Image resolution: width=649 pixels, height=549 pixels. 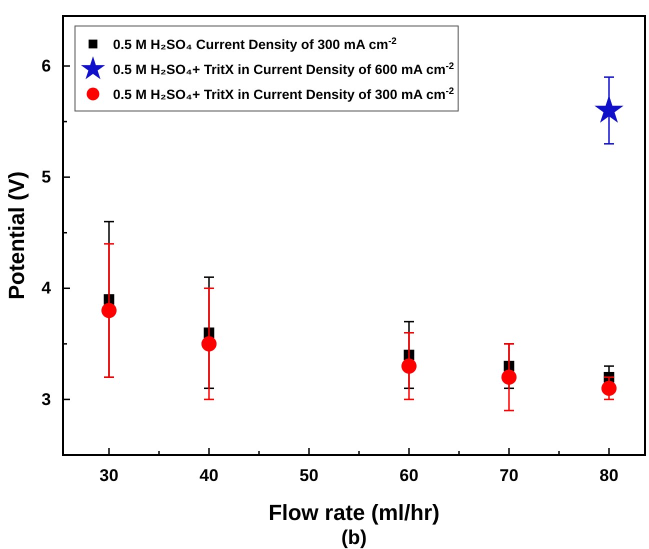 I want to click on y-tick-label: 6, so click(x=46, y=66).